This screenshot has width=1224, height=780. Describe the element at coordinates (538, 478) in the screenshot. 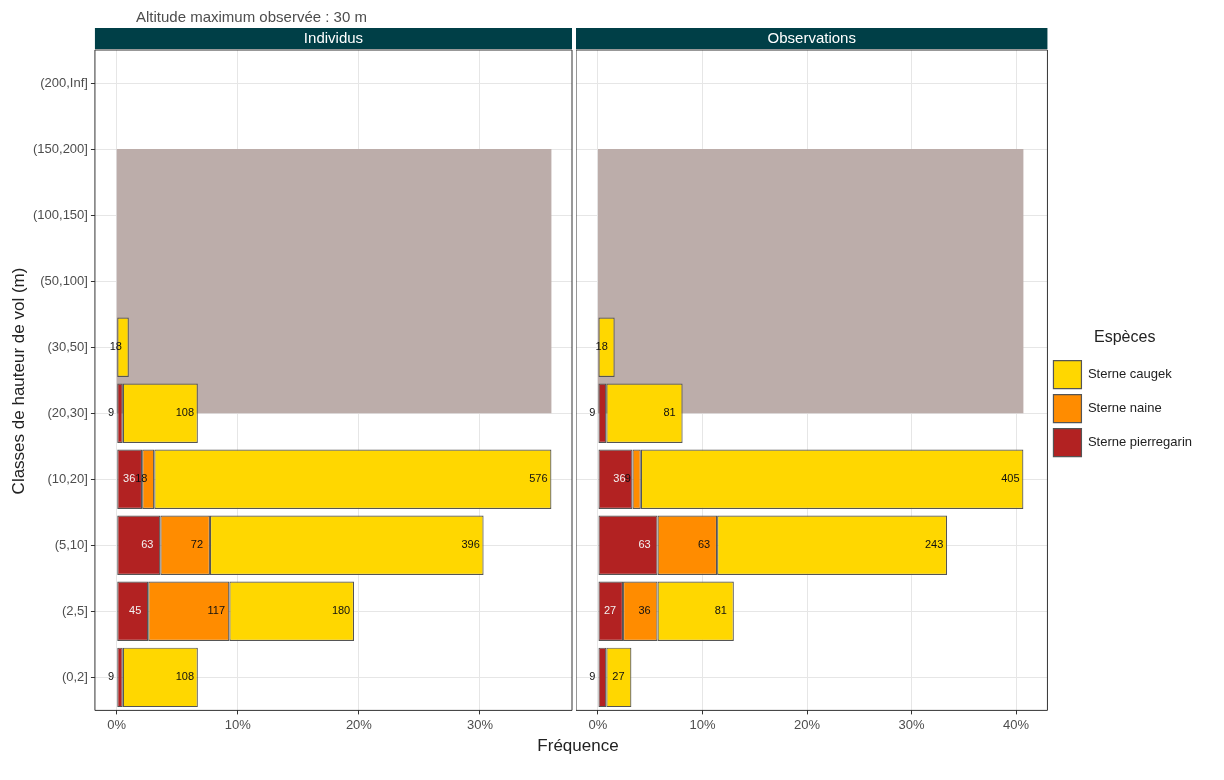

I see `annotation: 576` at that location.